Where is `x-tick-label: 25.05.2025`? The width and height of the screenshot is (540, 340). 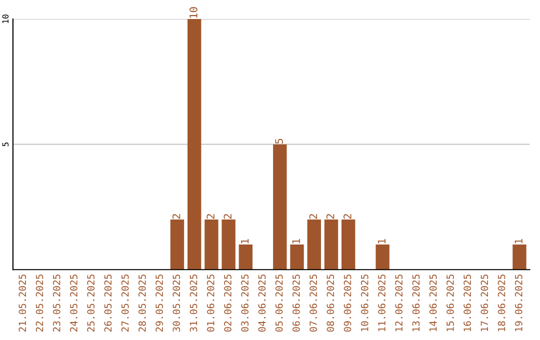
x-tick-label: 25.05.2025 is located at coordinates (91, 303).